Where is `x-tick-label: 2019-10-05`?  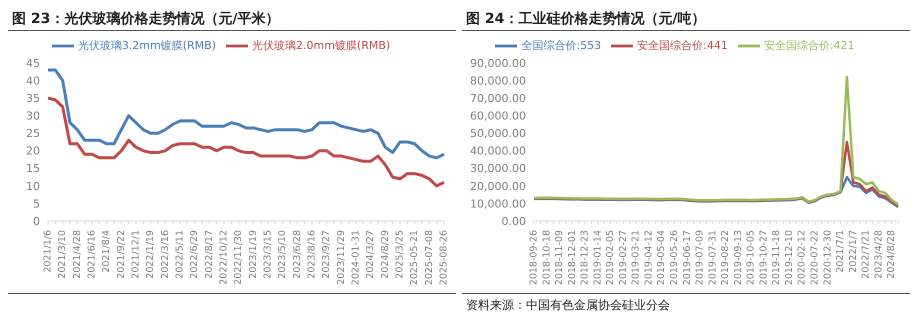 x-tick-label: 2019-10-05 is located at coordinates (751, 258).